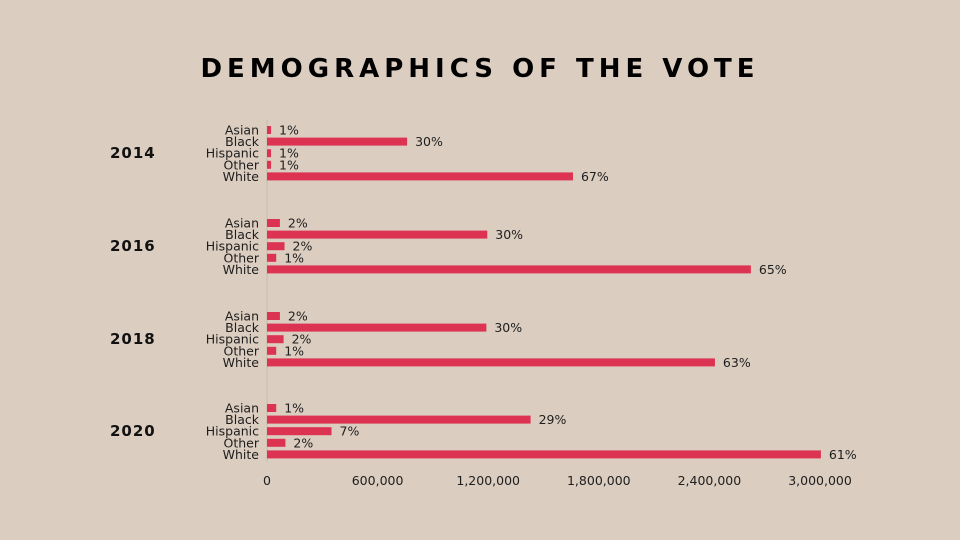  What do you see at coordinates (133, 153) in the screenshot?
I see `year-label-2014: 2014` at bounding box center [133, 153].